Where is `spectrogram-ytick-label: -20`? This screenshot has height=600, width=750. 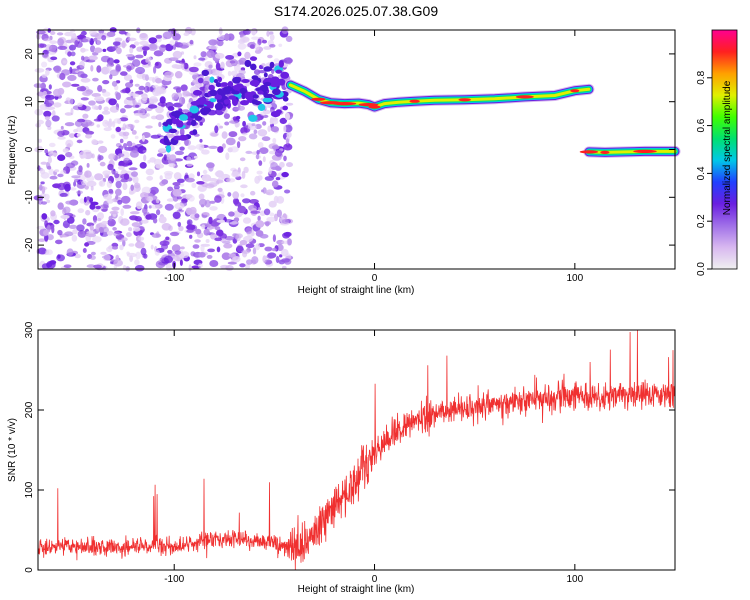
spectrogram-ytick-label: -20 is located at coordinates (29, 244).